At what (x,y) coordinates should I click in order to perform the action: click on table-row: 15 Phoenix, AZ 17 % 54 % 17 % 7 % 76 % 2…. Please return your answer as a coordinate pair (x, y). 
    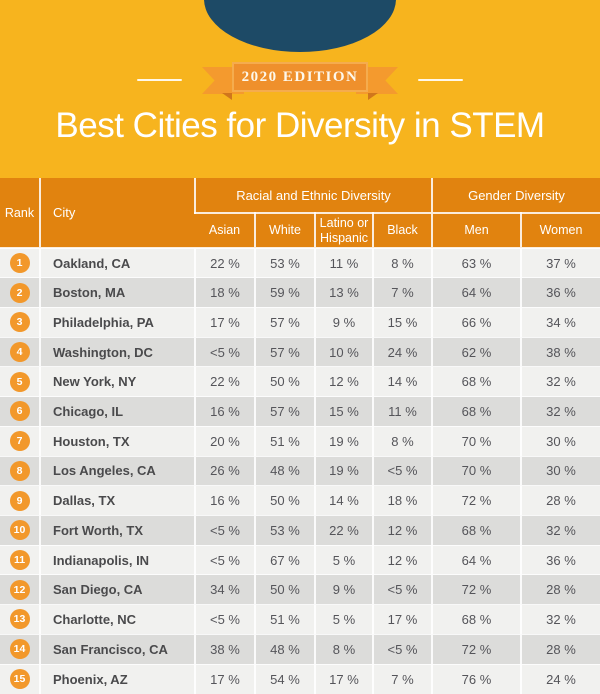
    Looking at the image, I should click on (300, 679).